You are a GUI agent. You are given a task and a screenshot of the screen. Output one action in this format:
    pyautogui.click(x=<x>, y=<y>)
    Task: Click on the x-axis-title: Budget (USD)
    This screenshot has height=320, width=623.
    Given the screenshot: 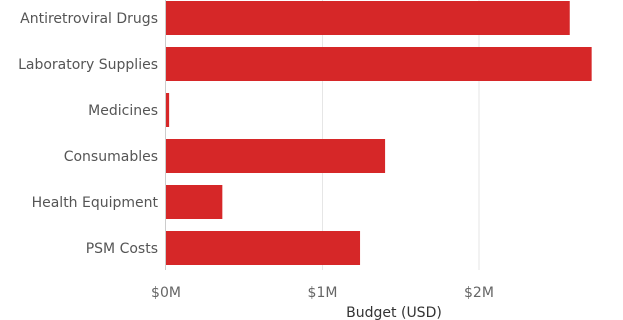 What is the action you would take?
    pyautogui.click(x=394, y=312)
    